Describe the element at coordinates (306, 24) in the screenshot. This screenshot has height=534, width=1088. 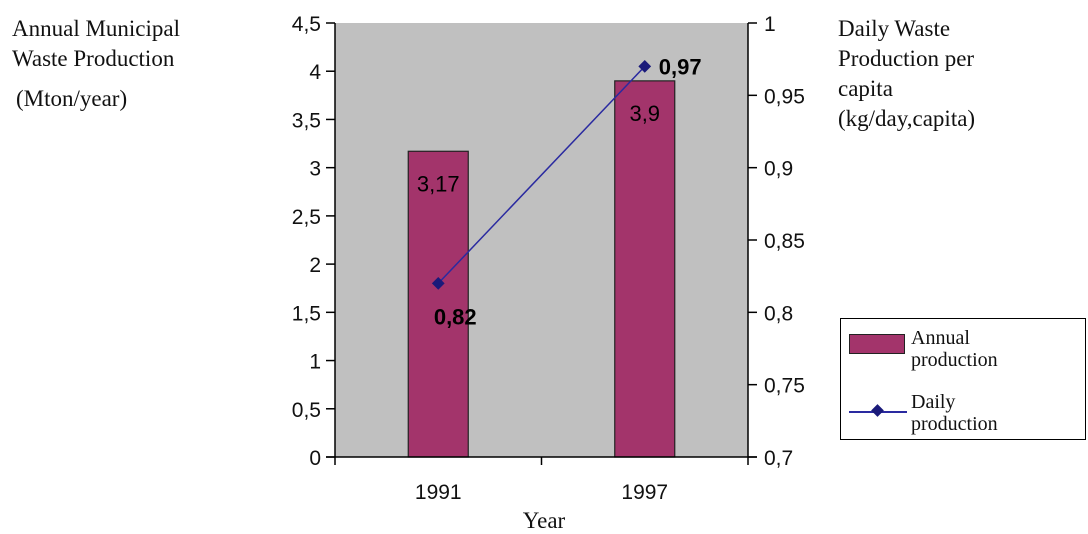
I see `left-tick-label: 4,5` at that location.